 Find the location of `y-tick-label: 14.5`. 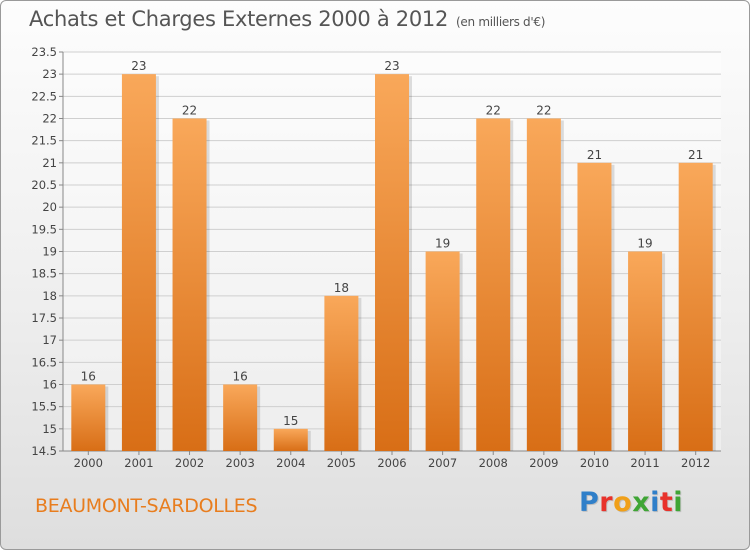

y-tick-label: 14.5 is located at coordinates (44, 451).